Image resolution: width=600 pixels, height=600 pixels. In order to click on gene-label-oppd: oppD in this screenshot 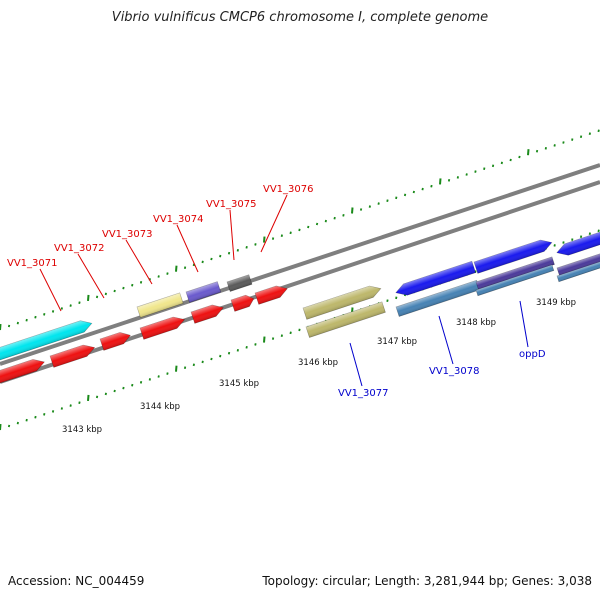, I will do `click(532, 354)`.